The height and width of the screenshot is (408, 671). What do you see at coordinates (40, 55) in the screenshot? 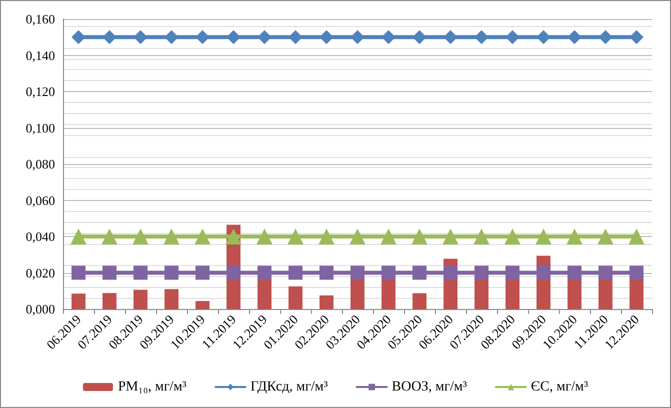
I see `y-tick-label: 0,140` at bounding box center [40, 55].